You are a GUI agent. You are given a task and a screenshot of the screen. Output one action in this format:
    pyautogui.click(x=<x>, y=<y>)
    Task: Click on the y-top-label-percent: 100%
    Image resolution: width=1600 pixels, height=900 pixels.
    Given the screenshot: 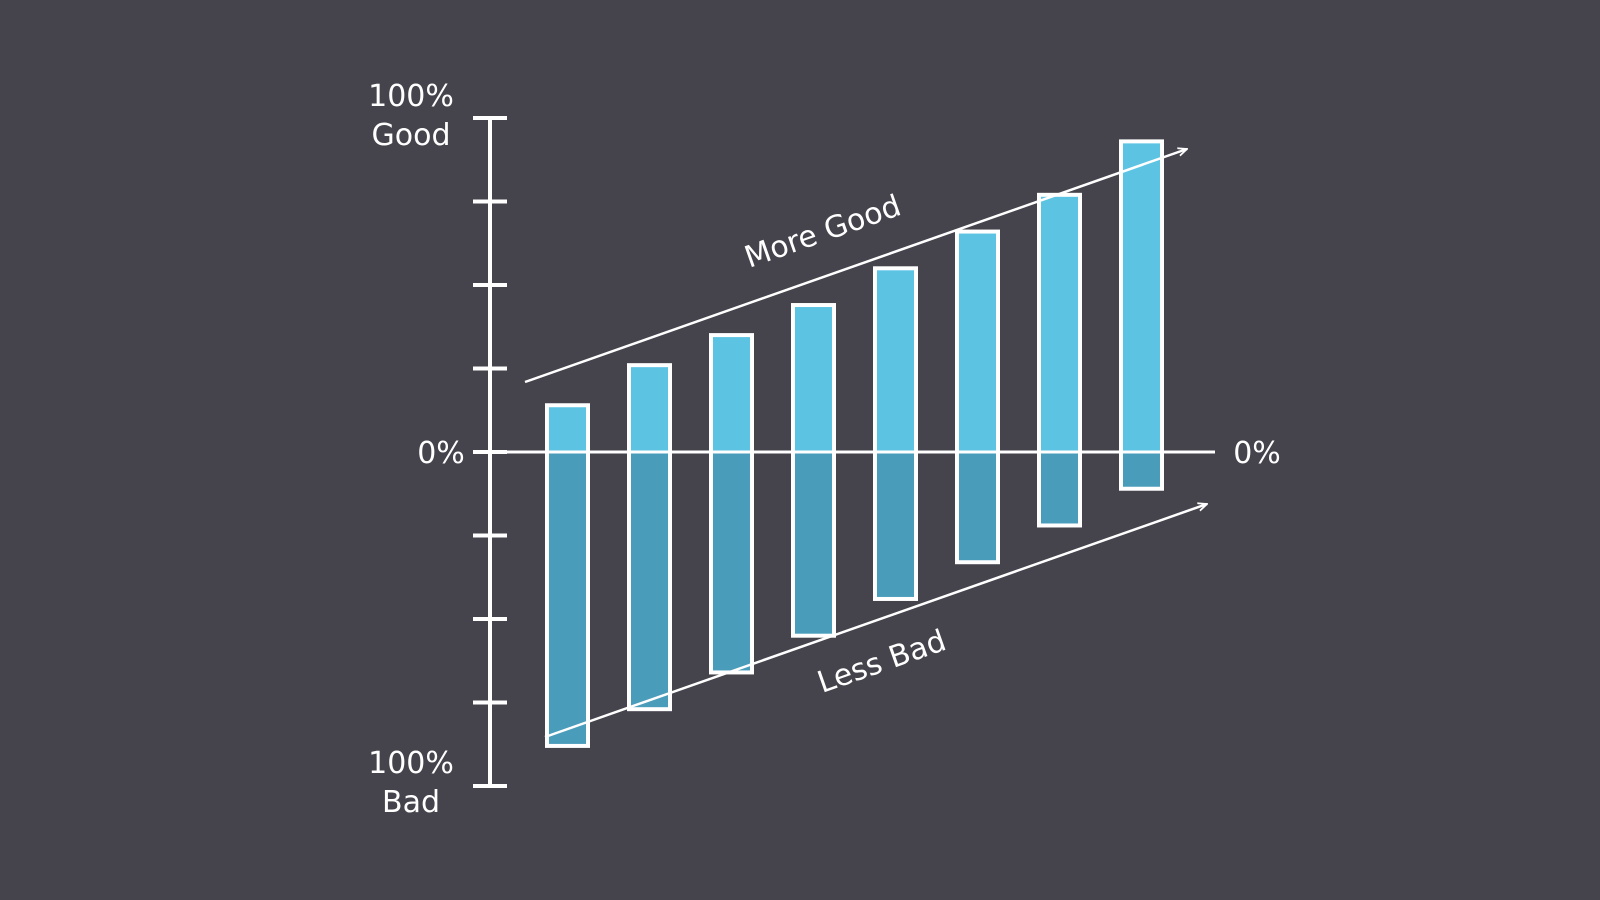 What is the action you would take?
    pyautogui.click(x=411, y=96)
    